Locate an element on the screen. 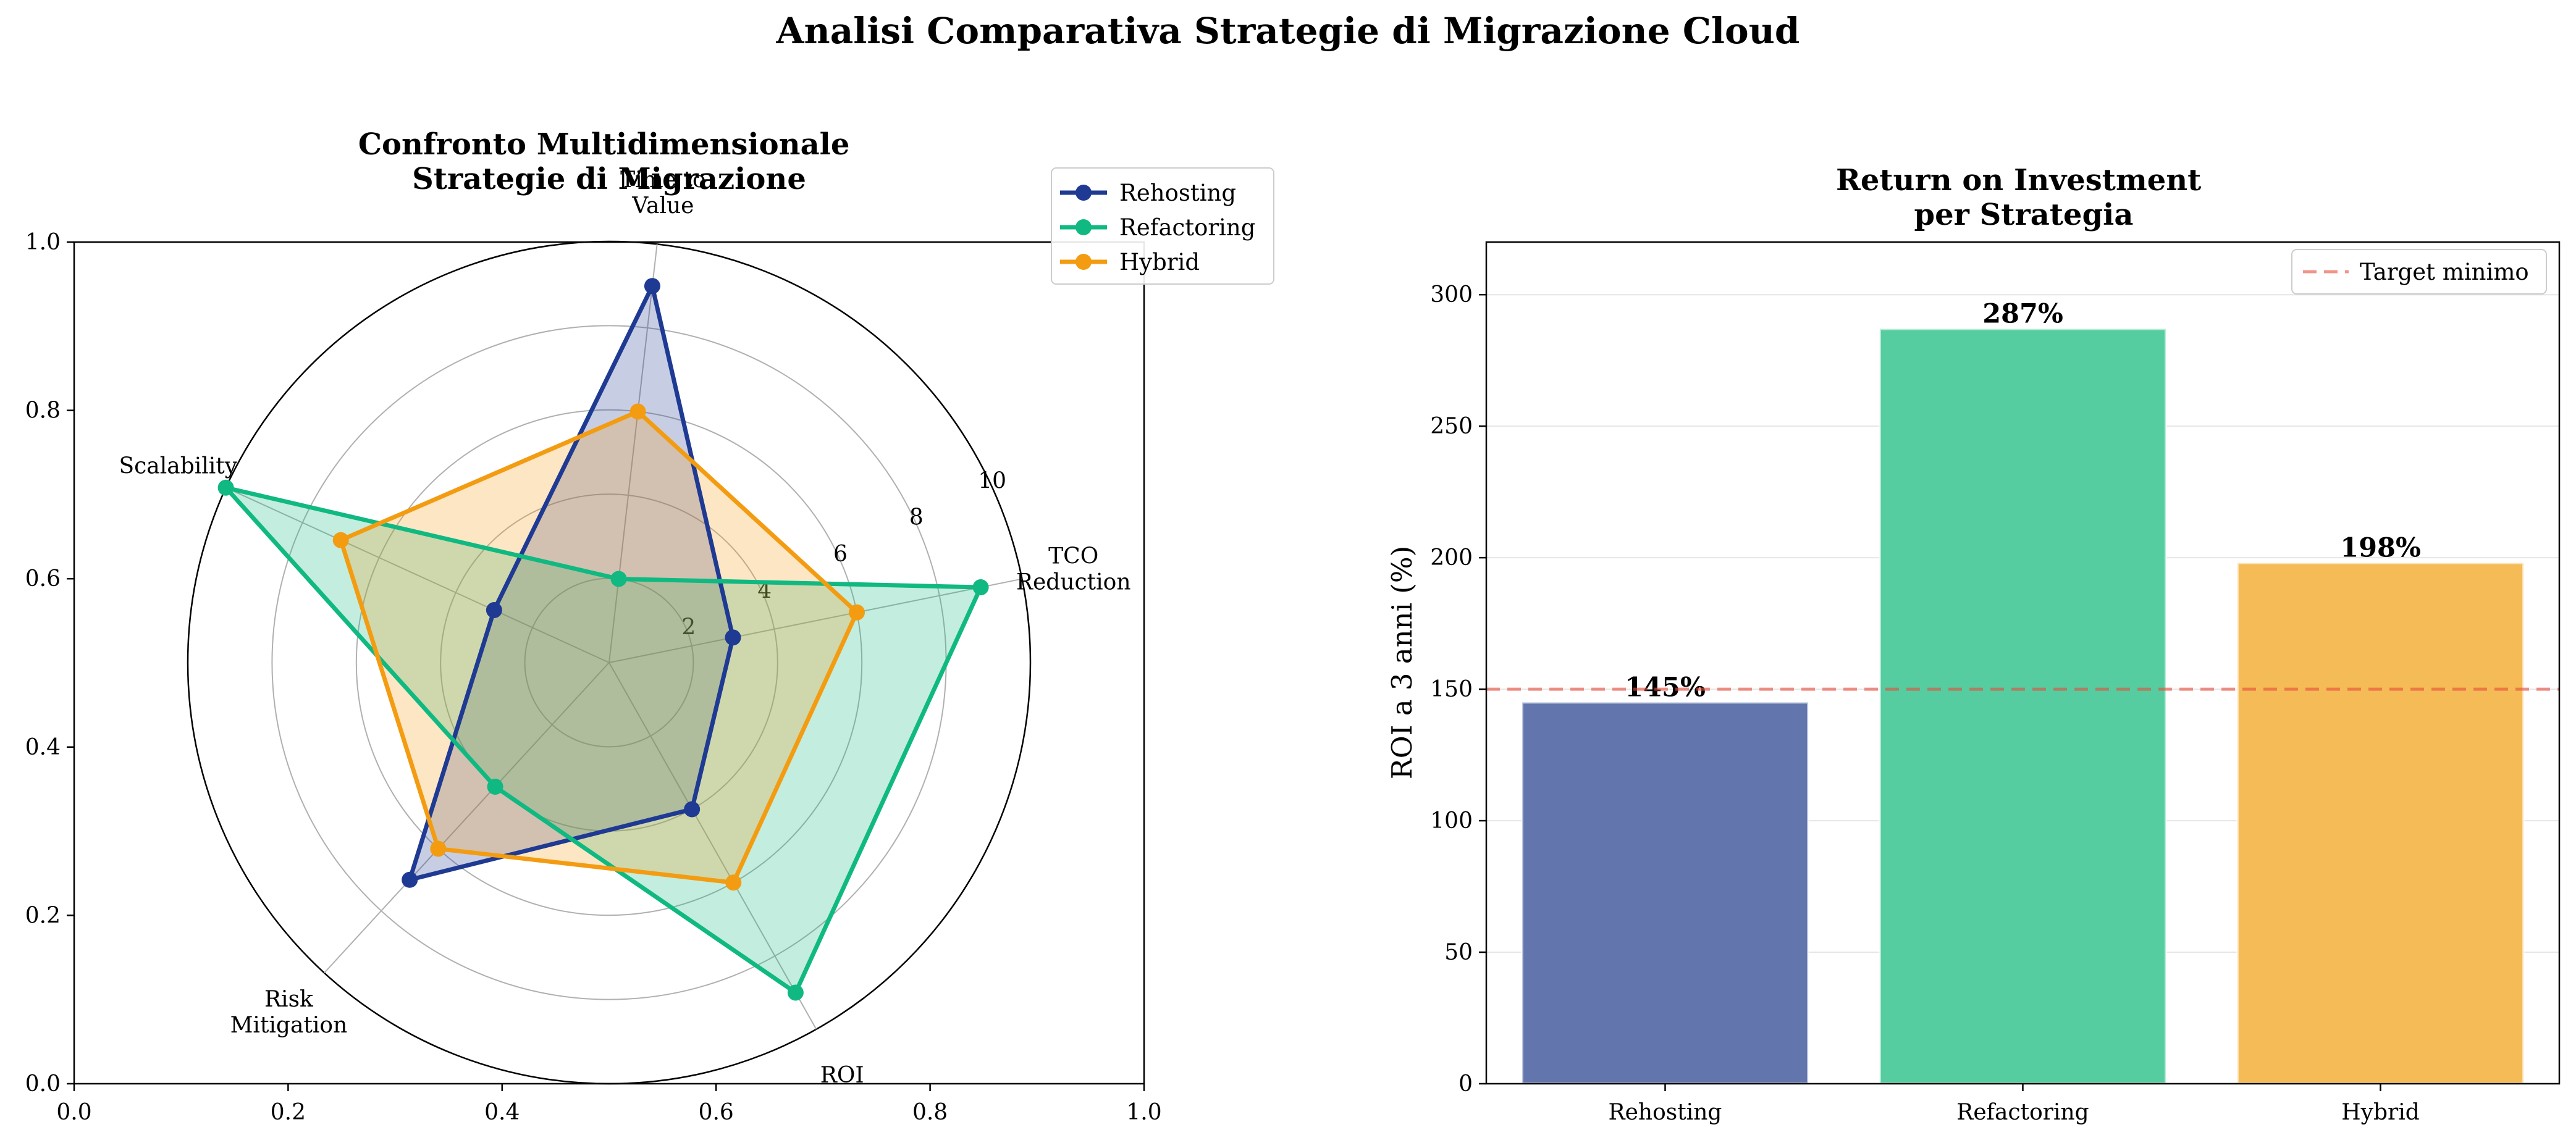  frame-ytick-label: 0.6 is located at coordinates (43, 579).